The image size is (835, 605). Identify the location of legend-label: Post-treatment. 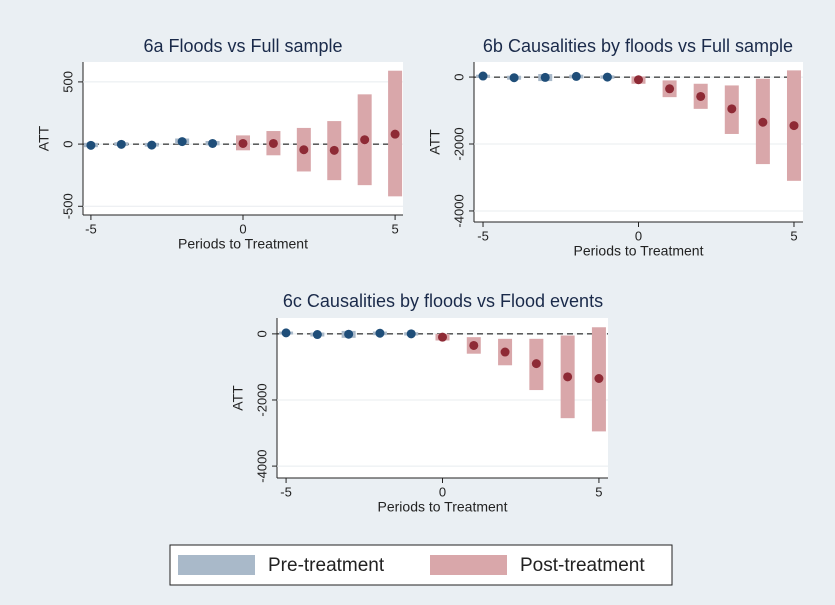
(582, 565).